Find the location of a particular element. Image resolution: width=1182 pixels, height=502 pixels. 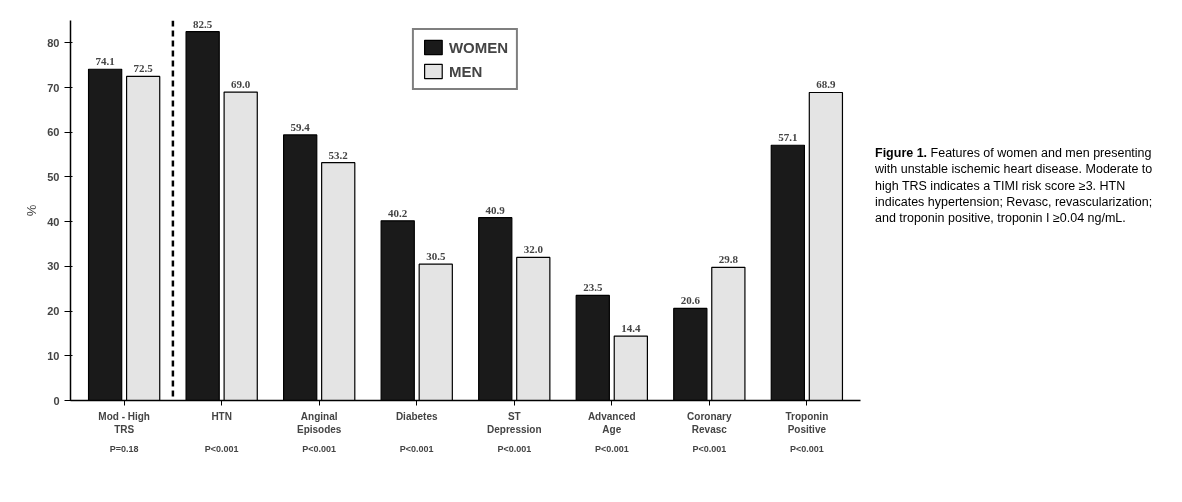

data-label: 14.4 is located at coordinates (631, 328).